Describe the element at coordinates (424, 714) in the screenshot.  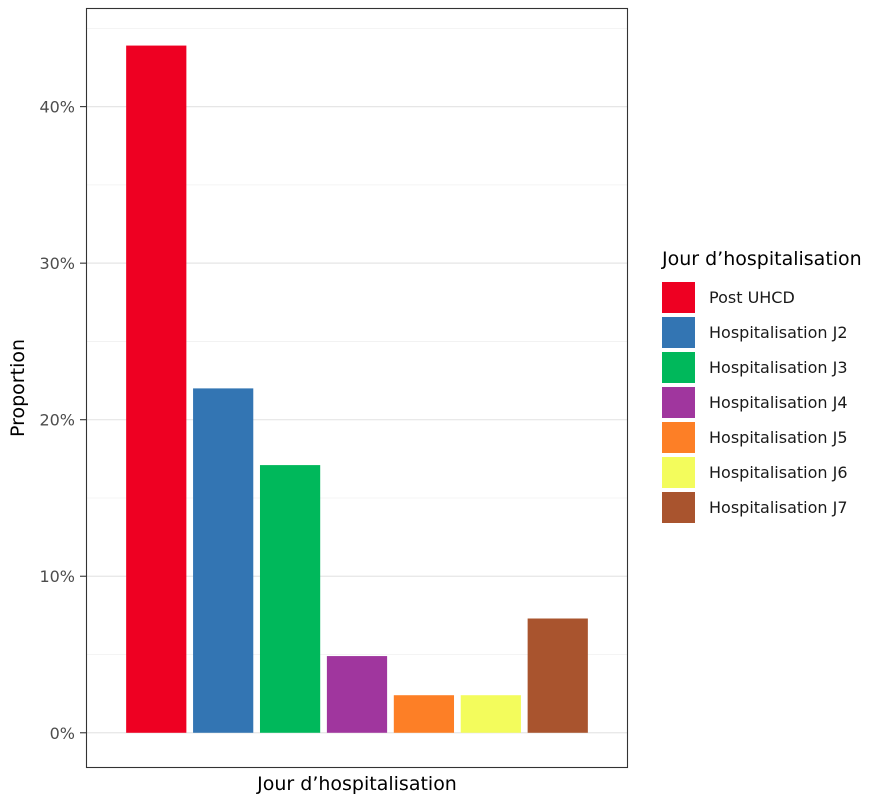
I see `bar-hospitalisation-j5` at that location.